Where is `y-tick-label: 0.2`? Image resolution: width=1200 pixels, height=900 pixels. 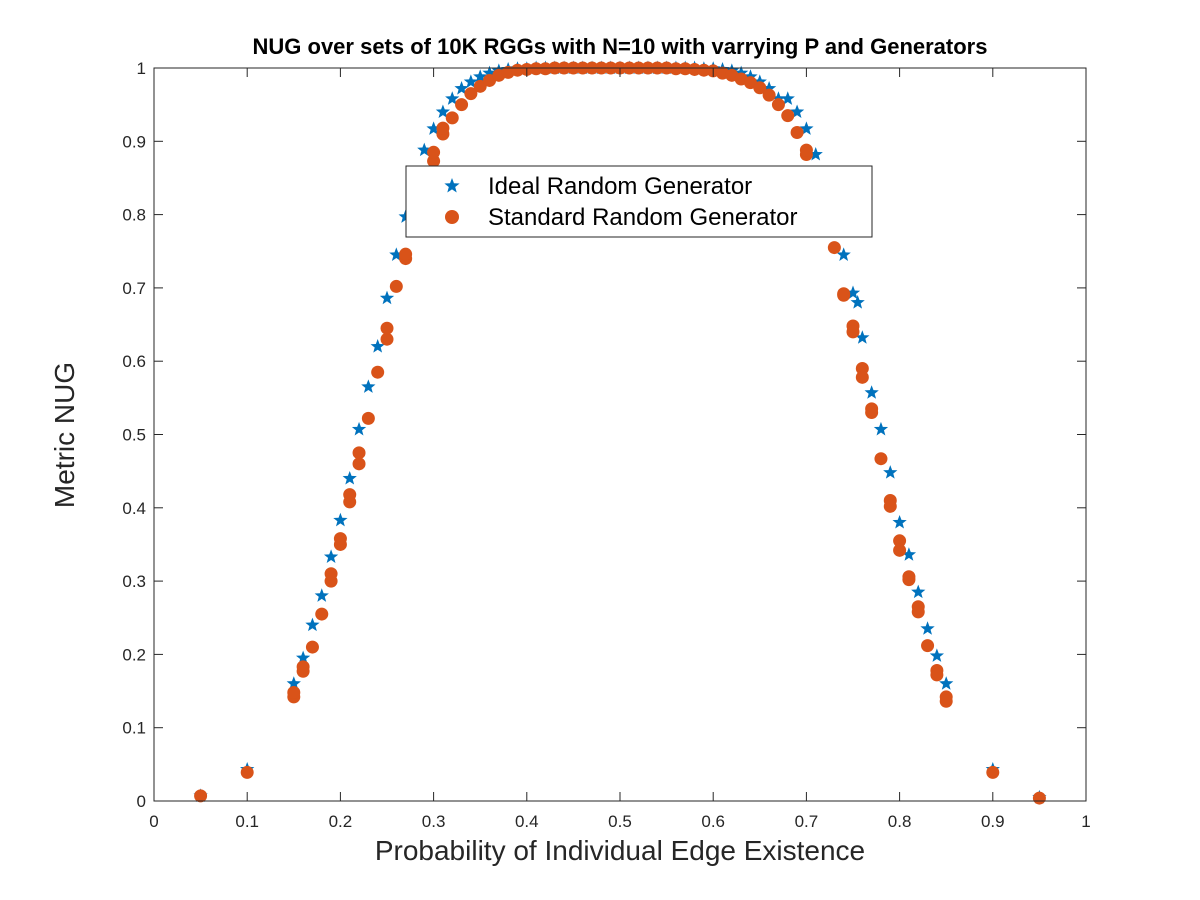
y-tick-label: 0.2 is located at coordinates (134, 654).